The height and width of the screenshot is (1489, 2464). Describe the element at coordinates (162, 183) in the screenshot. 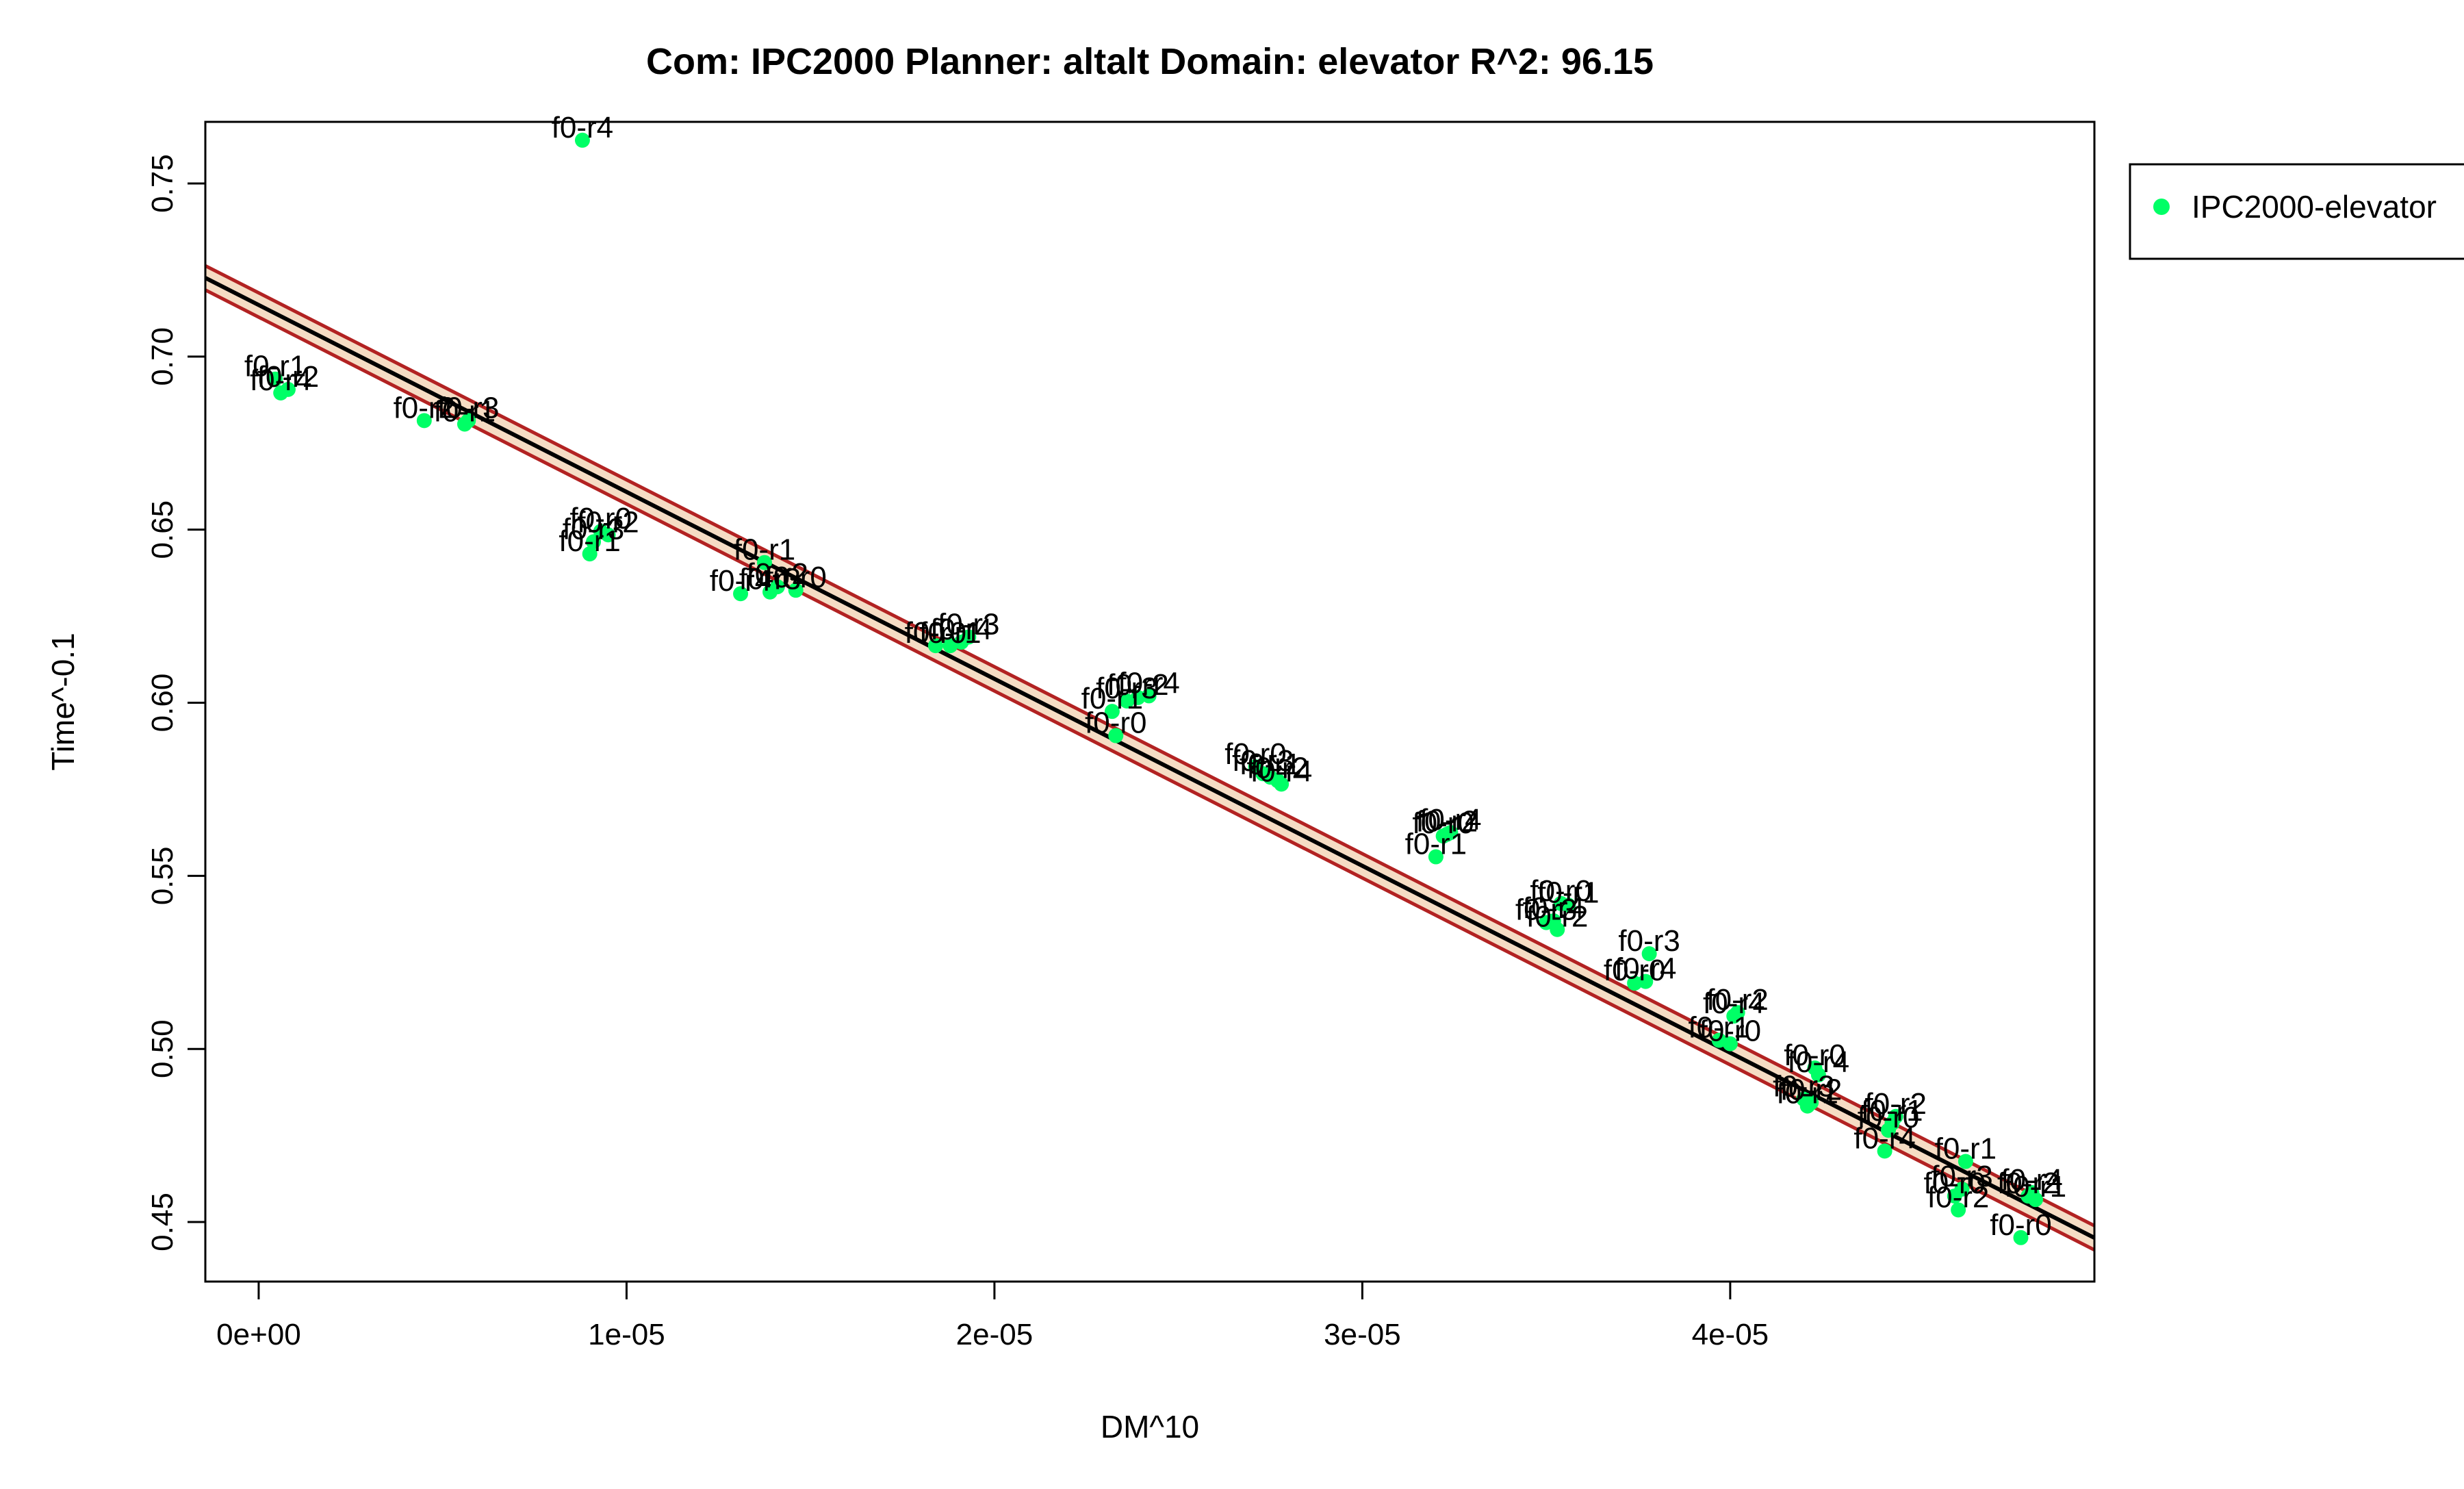

I see `y-tick-label: 0.75` at that location.